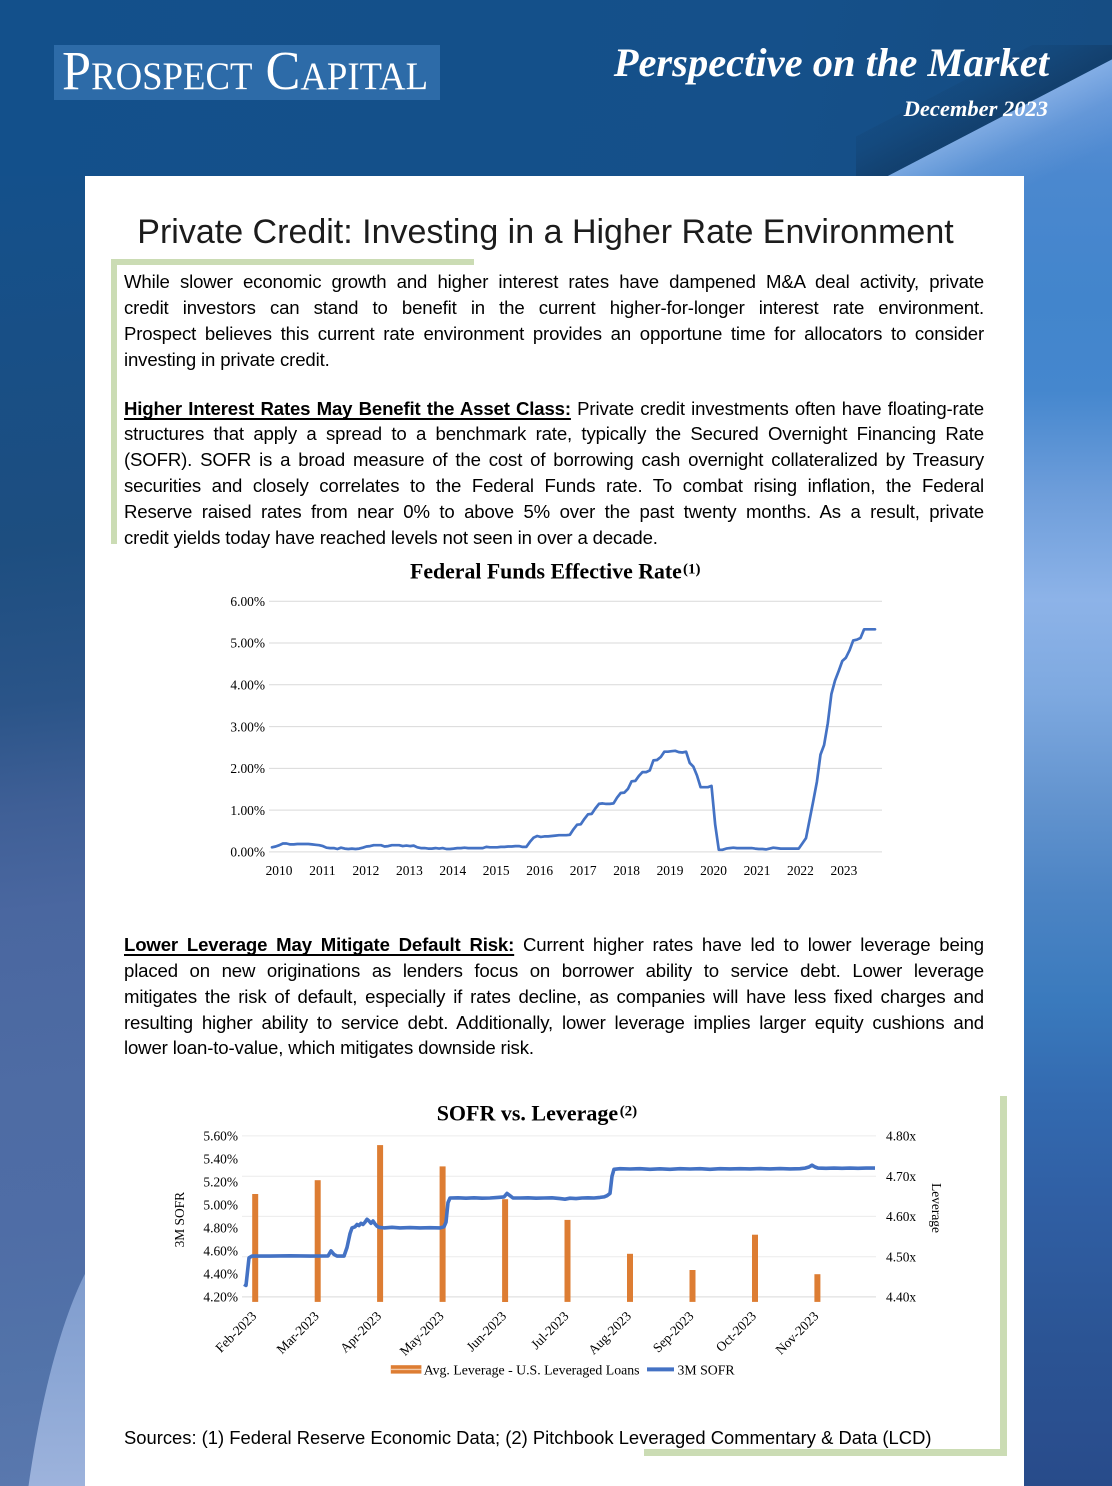 The image size is (1112, 1486). What do you see at coordinates (220, 1251) in the screenshot?
I see `svg-text: 4.60%` at bounding box center [220, 1251].